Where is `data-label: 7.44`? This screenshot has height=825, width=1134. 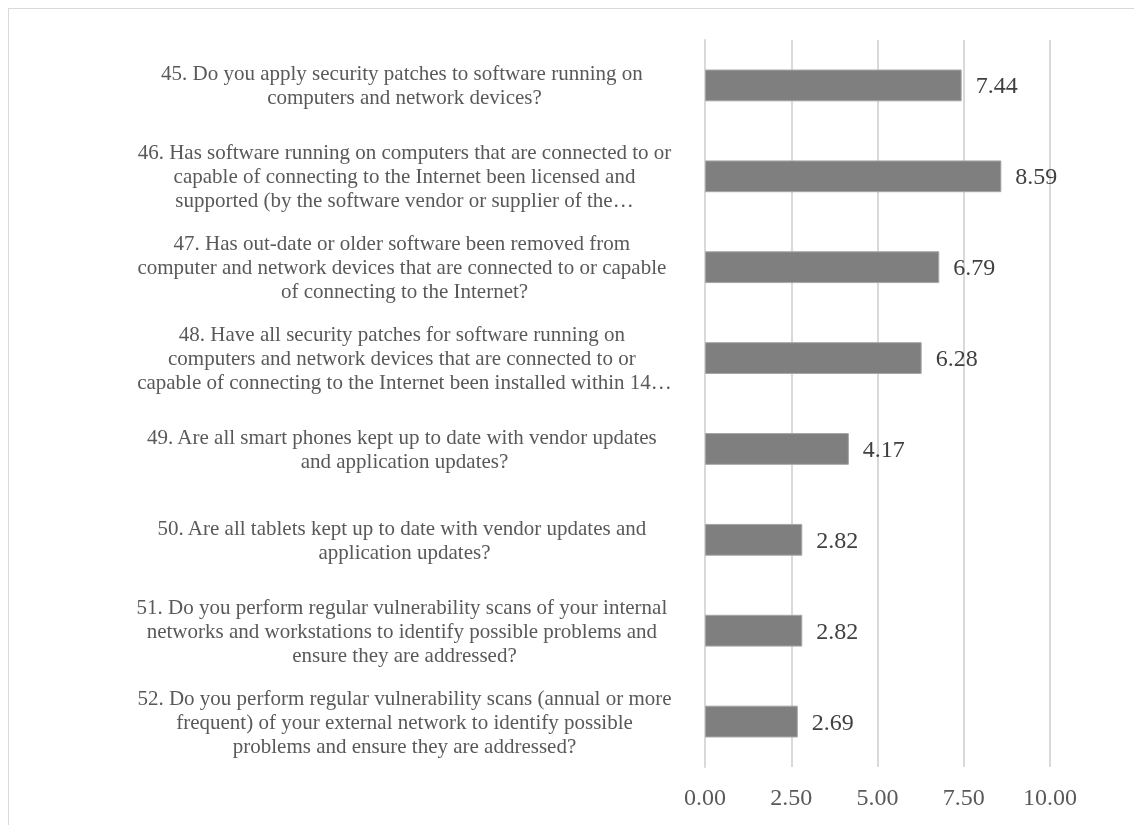
data-label: 7.44 is located at coordinates (996, 85).